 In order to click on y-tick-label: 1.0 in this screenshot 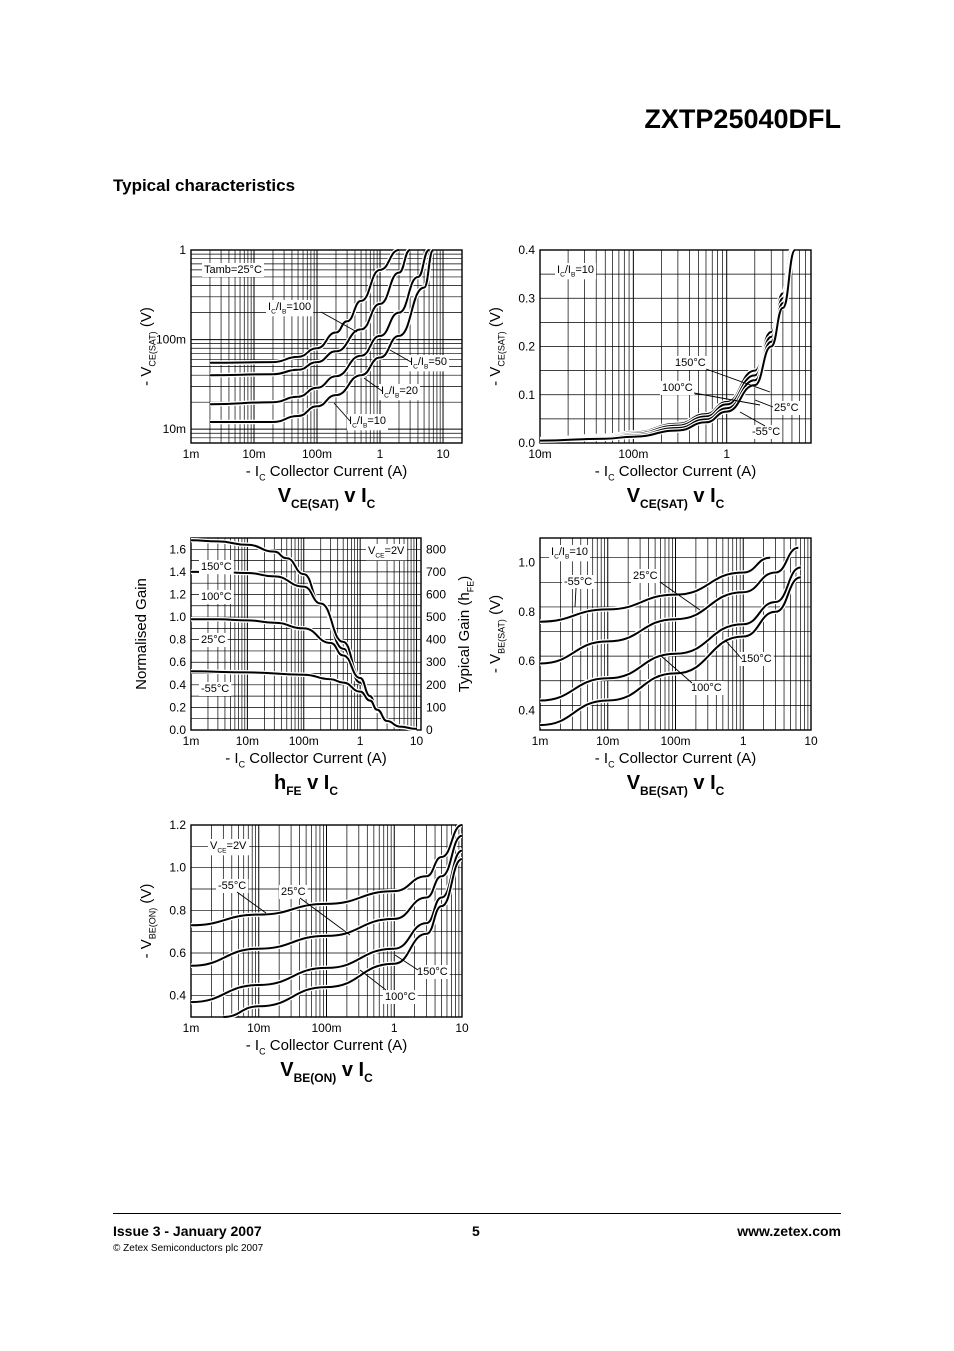, I will do `click(526, 563)`.